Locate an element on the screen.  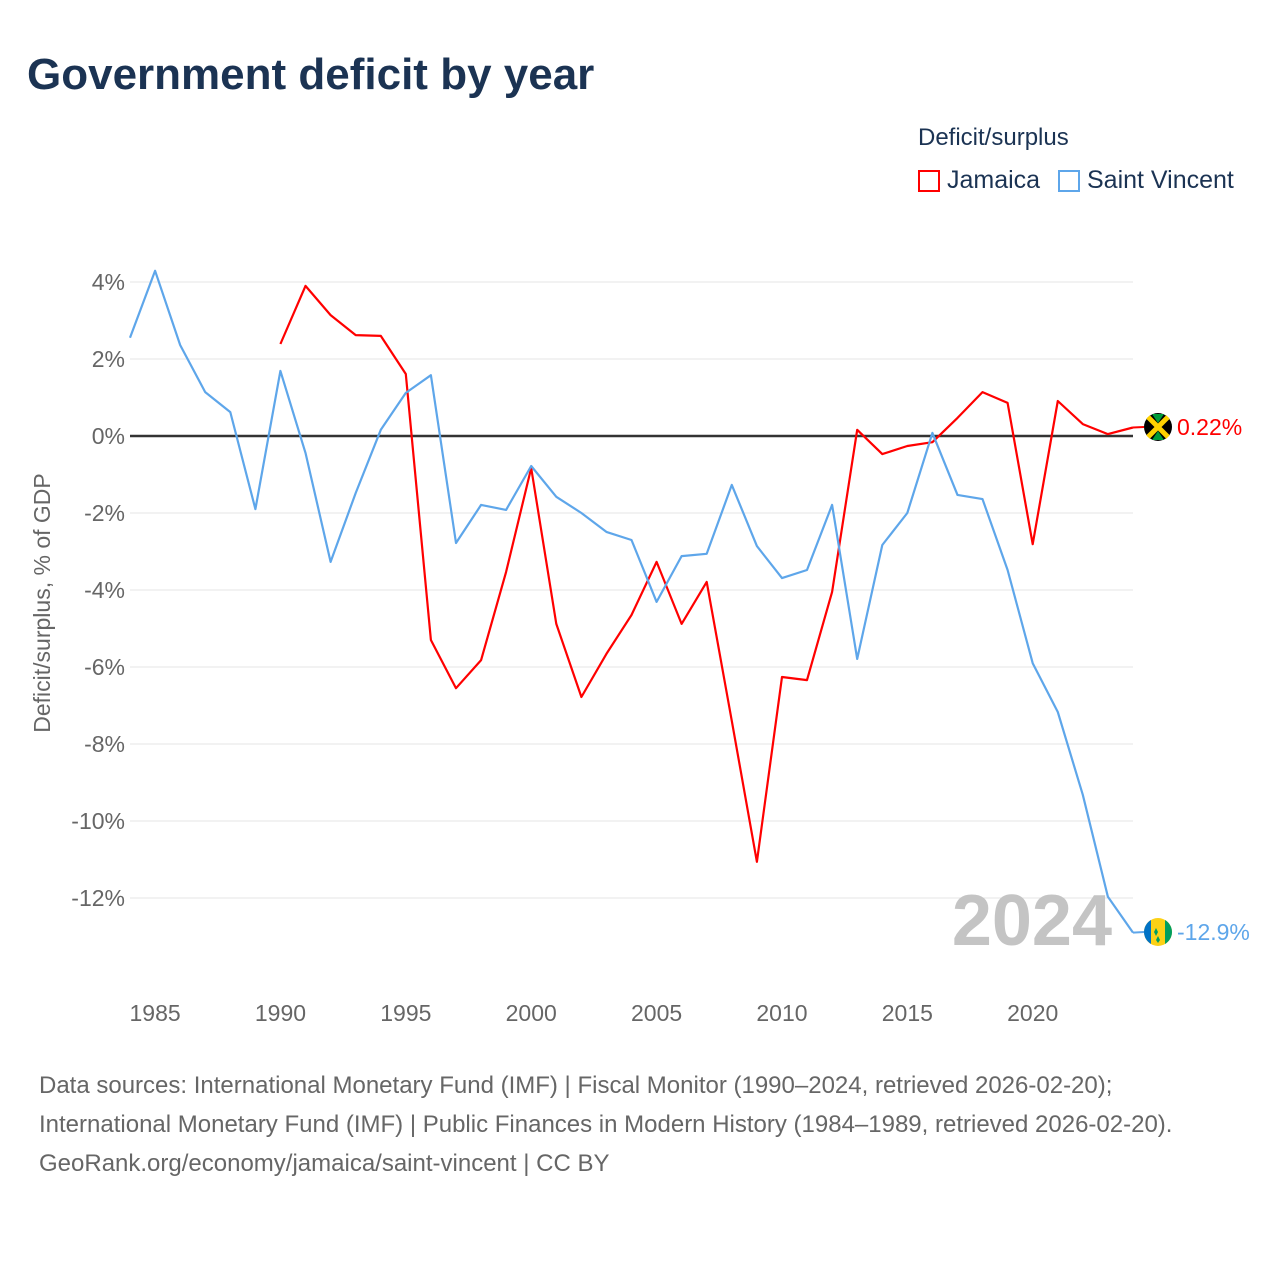
x-tick-label: 2005 is located at coordinates (656, 1013).